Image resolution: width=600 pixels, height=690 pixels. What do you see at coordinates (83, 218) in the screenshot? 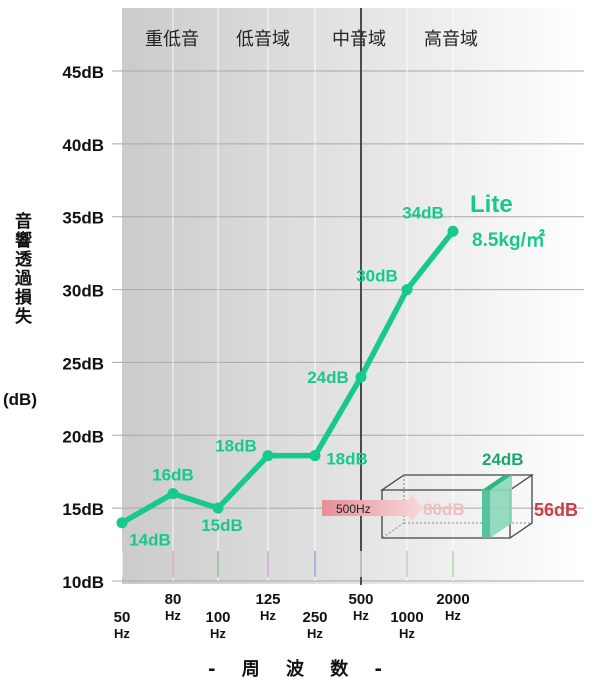
I see `y-tick-label: 35dB` at bounding box center [83, 218].